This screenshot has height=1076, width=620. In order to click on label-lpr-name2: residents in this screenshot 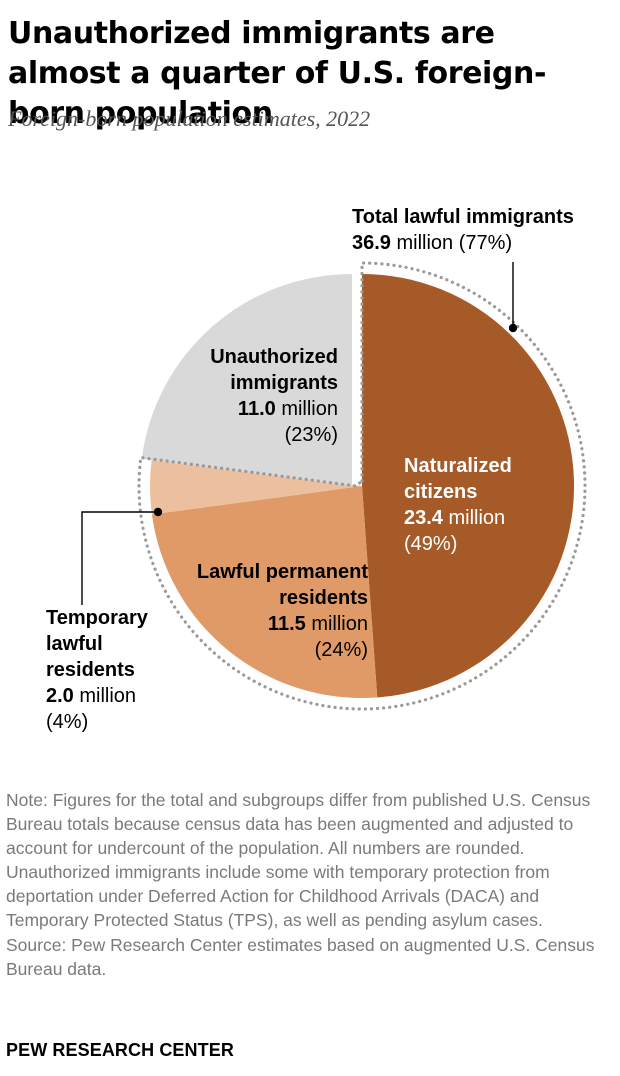, I will do `click(323, 598)`.